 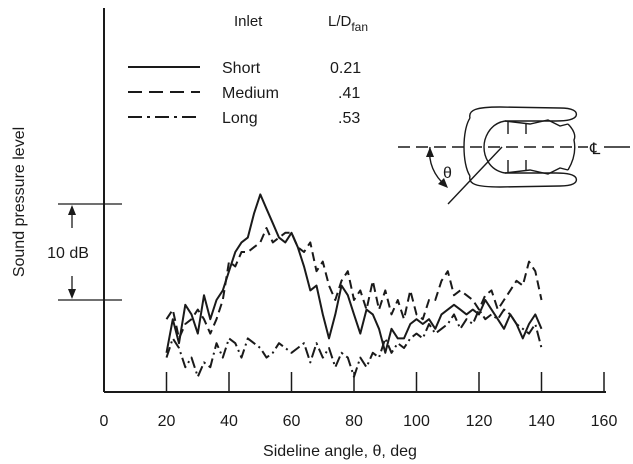 I want to click on x-tick-label-100: 100, so click(x=416, y=421).